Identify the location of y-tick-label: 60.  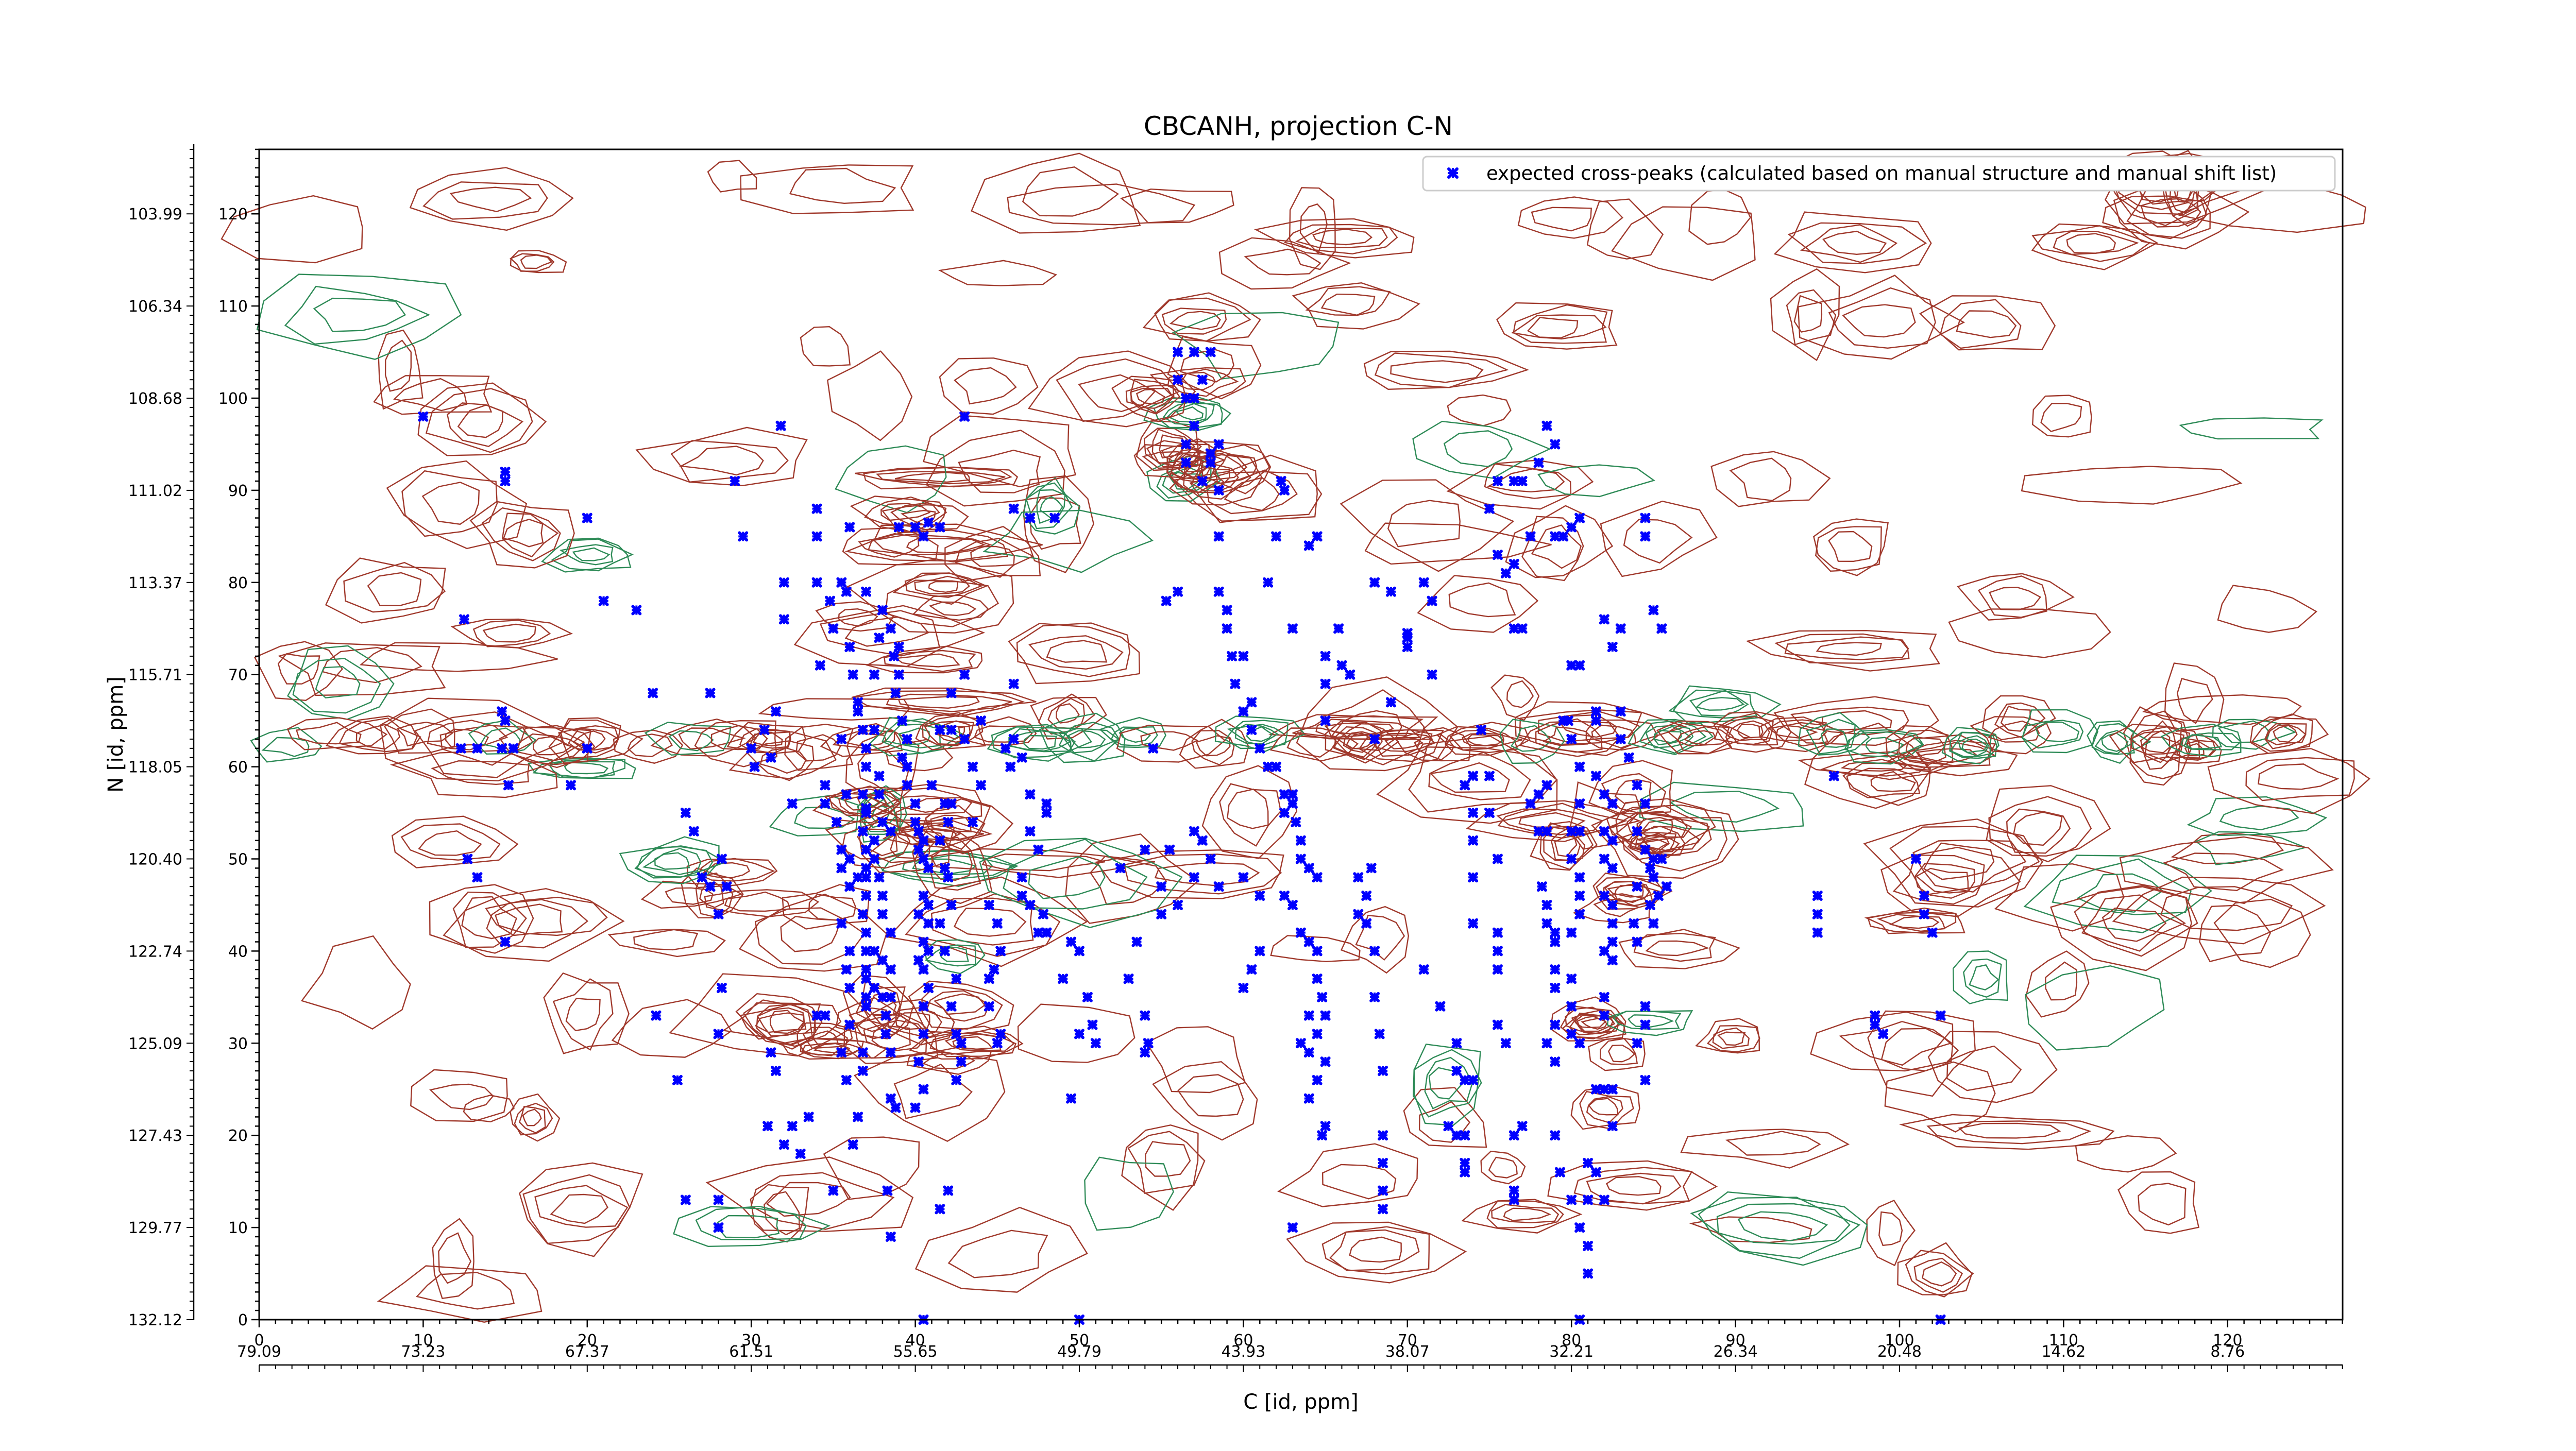
(238, 768).